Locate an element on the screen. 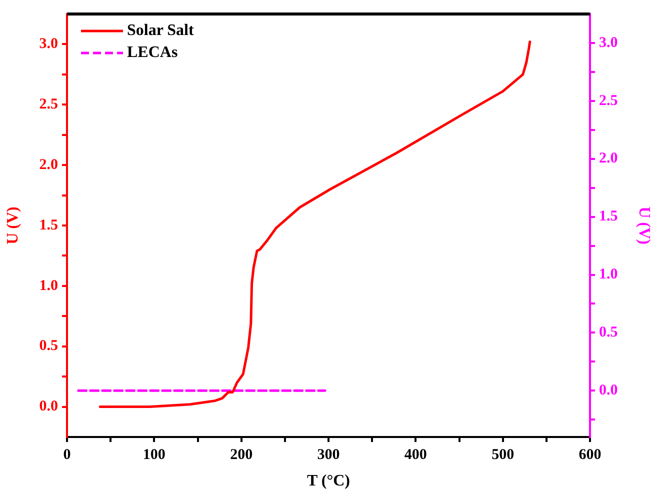  legend-label: LECAs is located at coordinates (152, 53).